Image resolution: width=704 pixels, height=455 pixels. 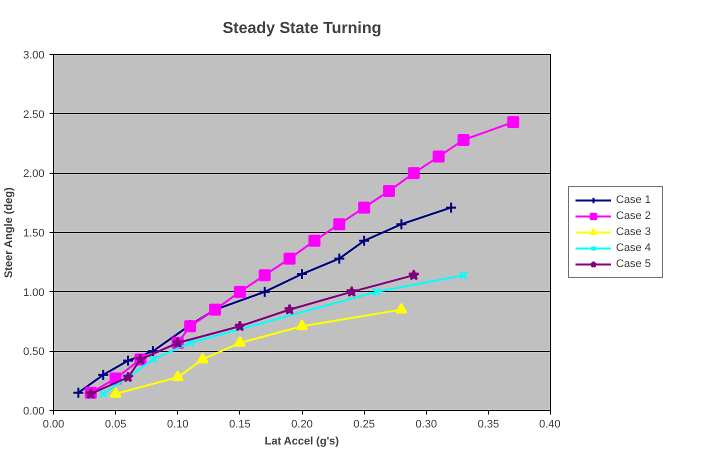 What do you see at coordinates (634, 248) in the screenshot?
I see `legend-label: Case 4` at bounding box center [634, 248].